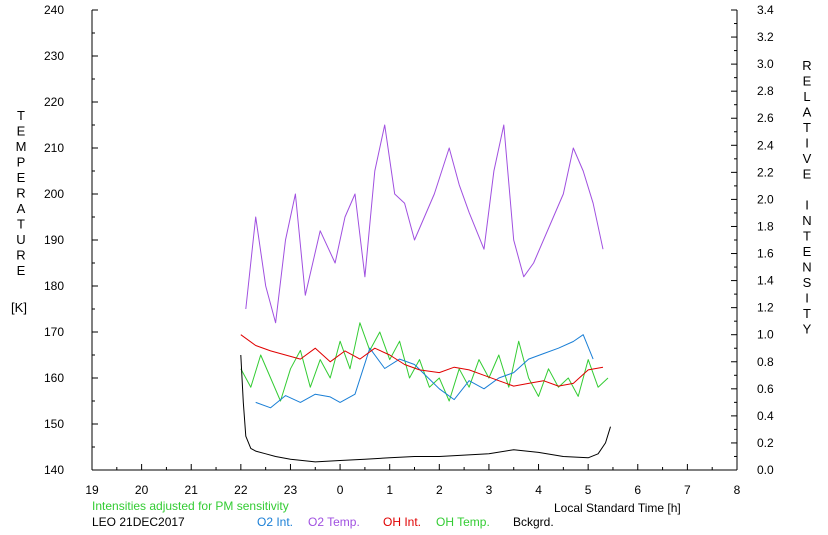 Image resolution: width=828 pixels, height=535 pixels. What do you see at coordinates (807, 158) in the screenshot?
I see `right-y-label-letter: V` at bounding box center [807, 158].